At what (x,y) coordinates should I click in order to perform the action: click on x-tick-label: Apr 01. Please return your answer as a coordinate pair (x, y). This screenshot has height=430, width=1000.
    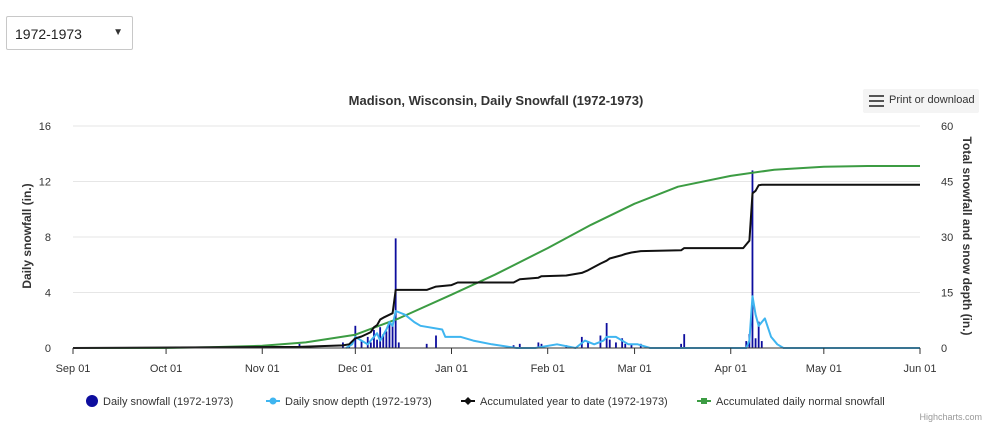
    Looking at the image, I should click on (731, 369).